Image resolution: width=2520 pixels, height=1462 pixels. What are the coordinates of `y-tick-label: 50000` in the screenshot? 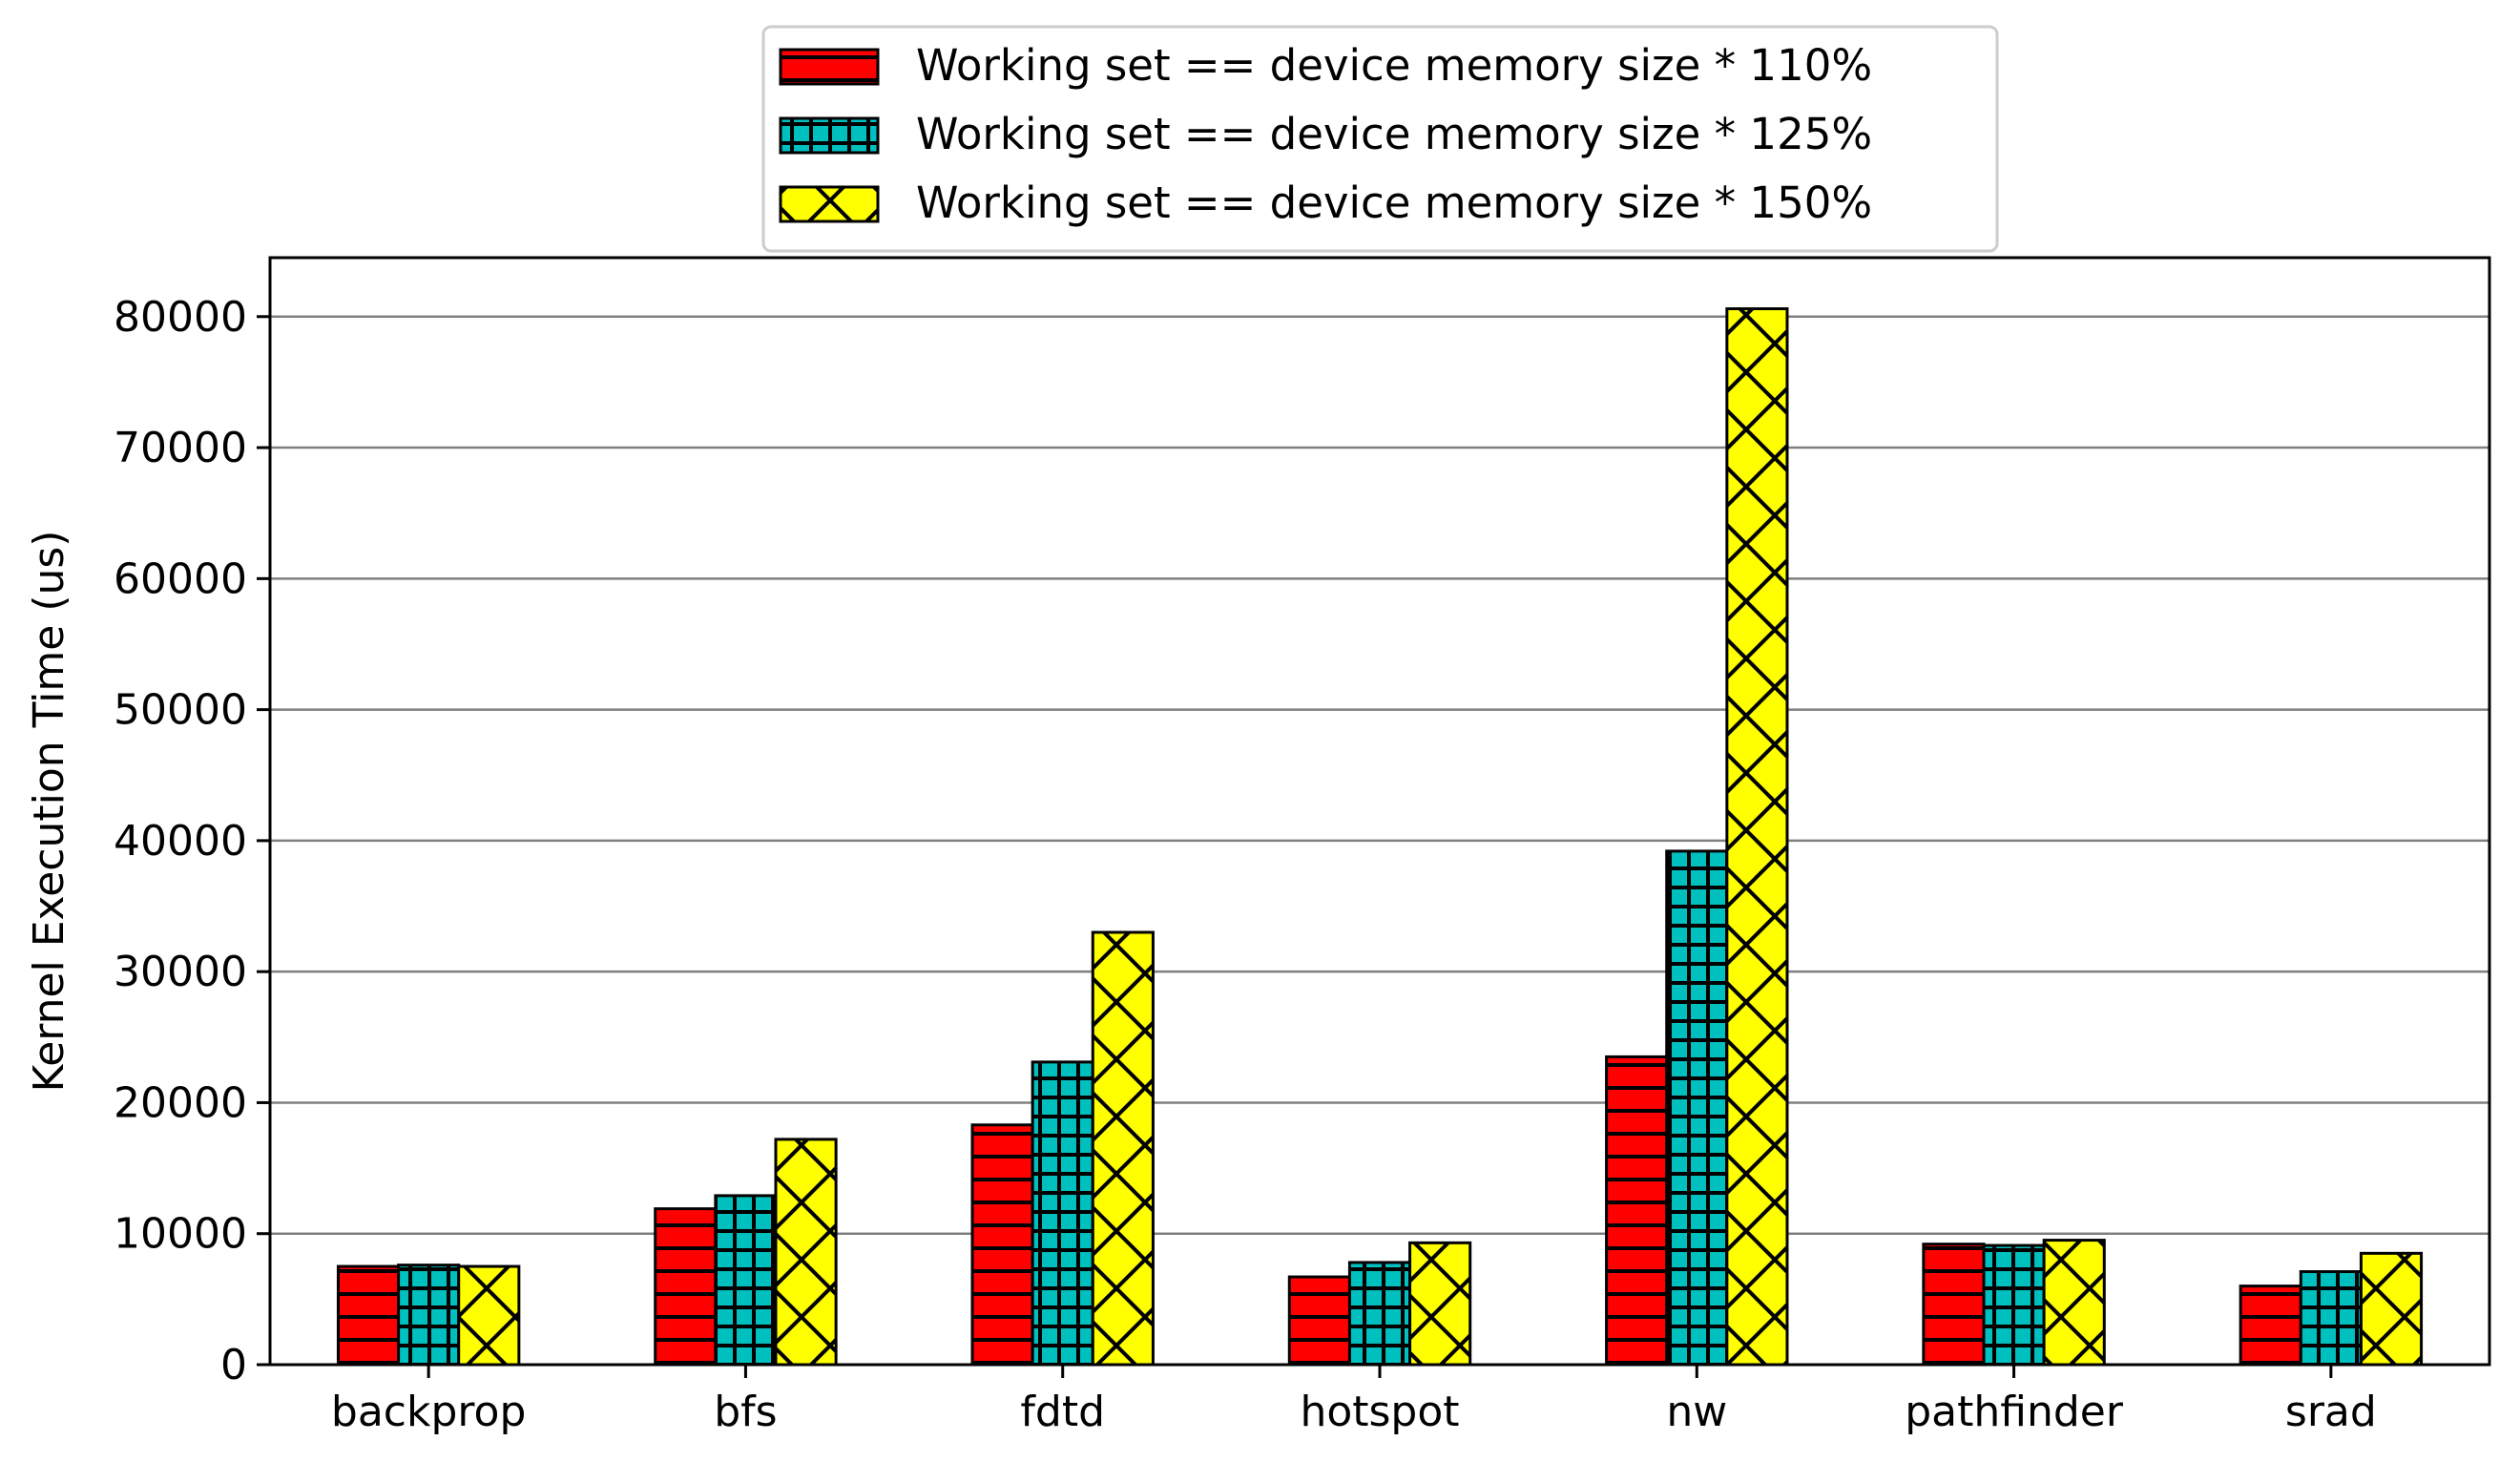 It's located at (181, 710).